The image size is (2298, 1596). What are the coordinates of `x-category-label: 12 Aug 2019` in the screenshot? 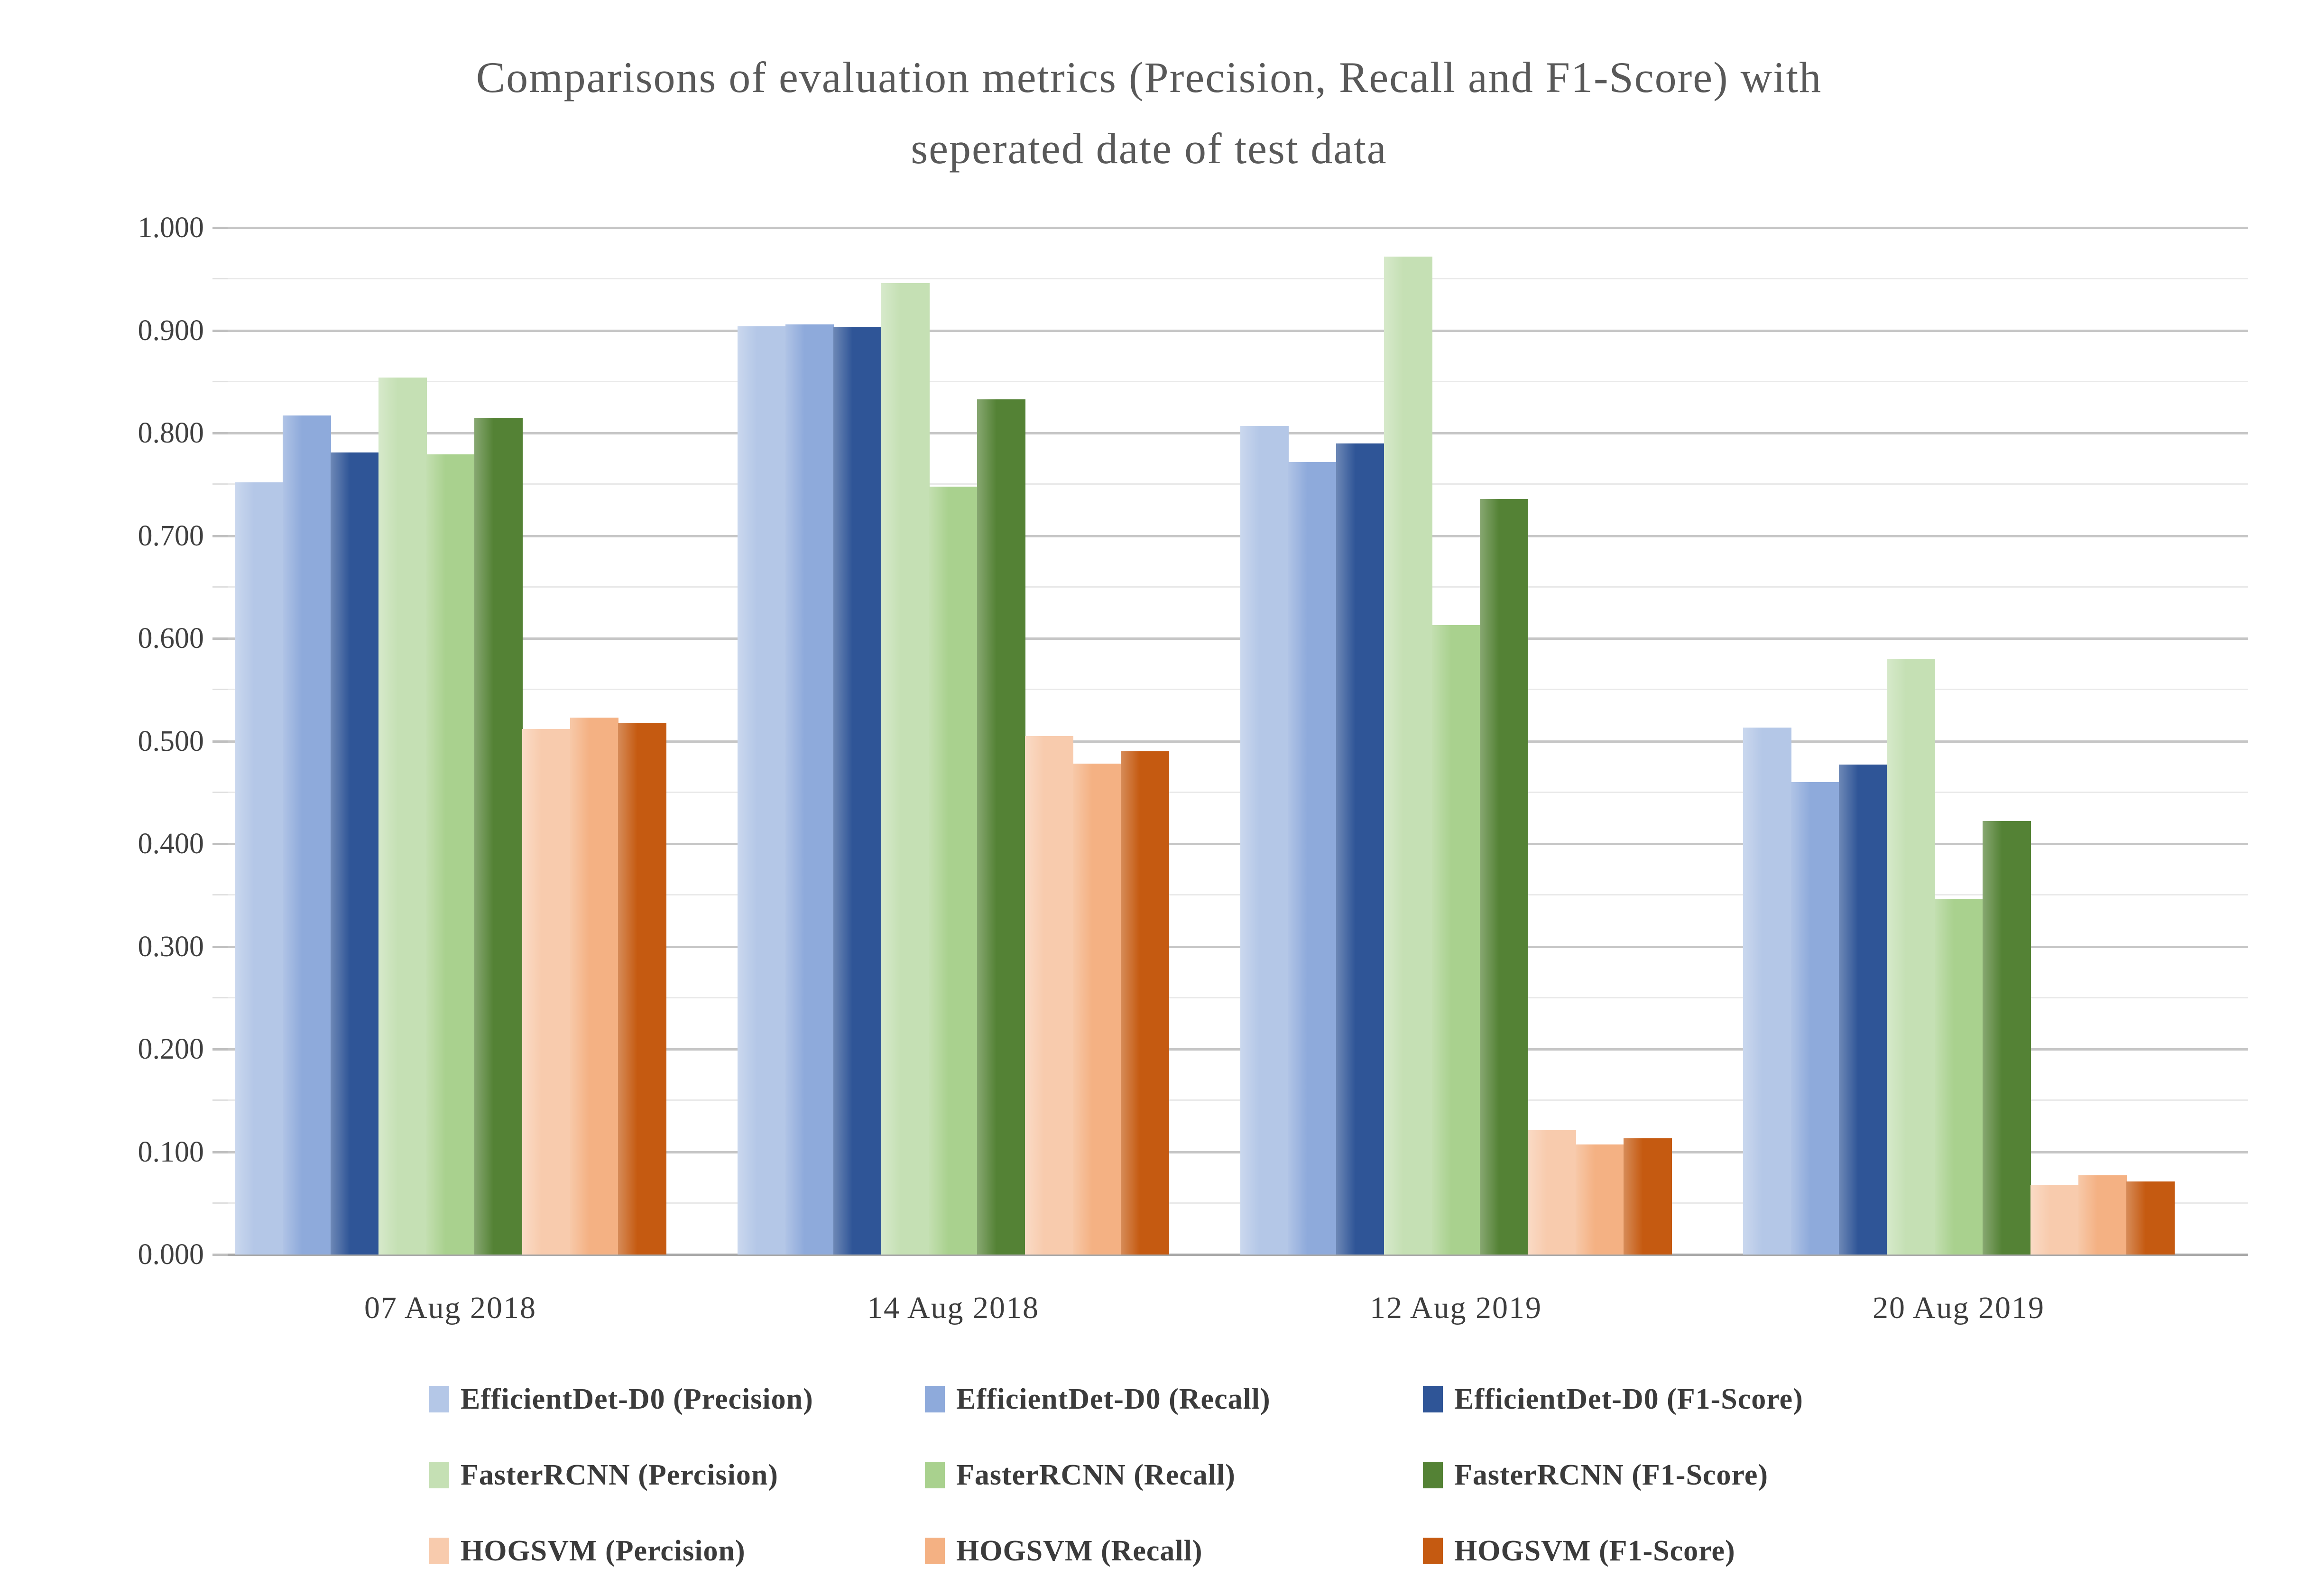 It's located at (1455, 1308).